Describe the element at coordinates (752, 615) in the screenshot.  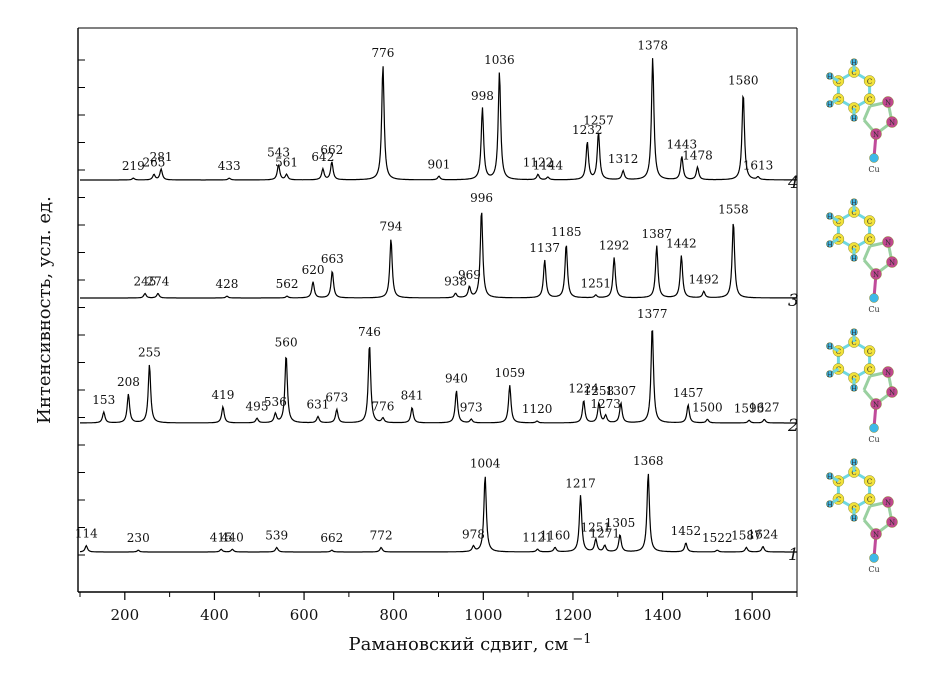
I see `x-tick-label: 1600` at that location.